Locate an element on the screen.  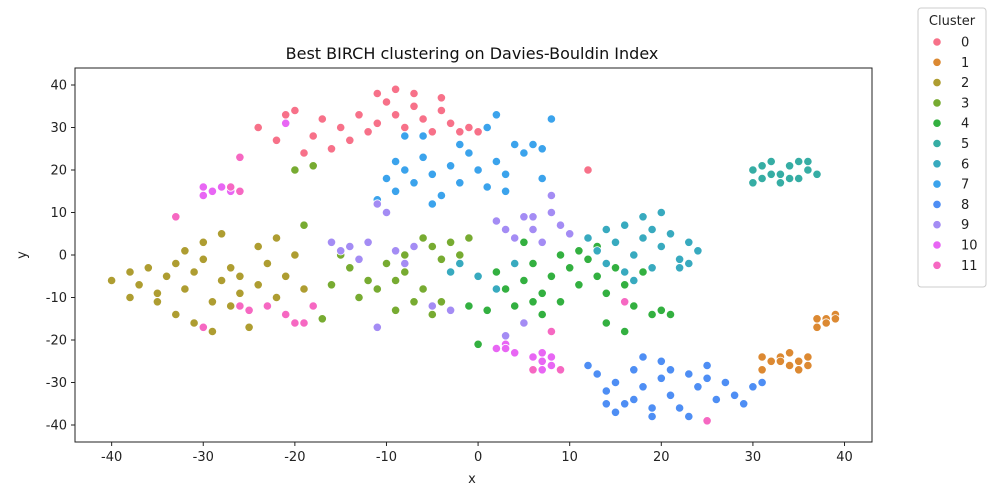
legend-label: 4 is located at coordinates (965, 124).